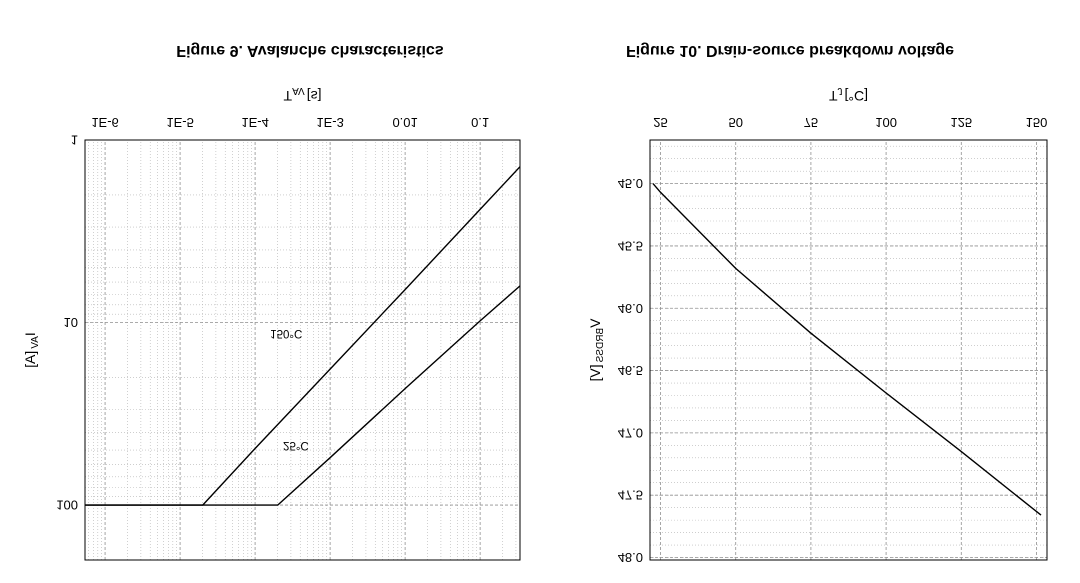 Image resolution: width=1080 pixels, height=583 pixels. Describe the element at coordinates (1037, 122) in the screenshot. I see `x-tick-label: 150` at that location.